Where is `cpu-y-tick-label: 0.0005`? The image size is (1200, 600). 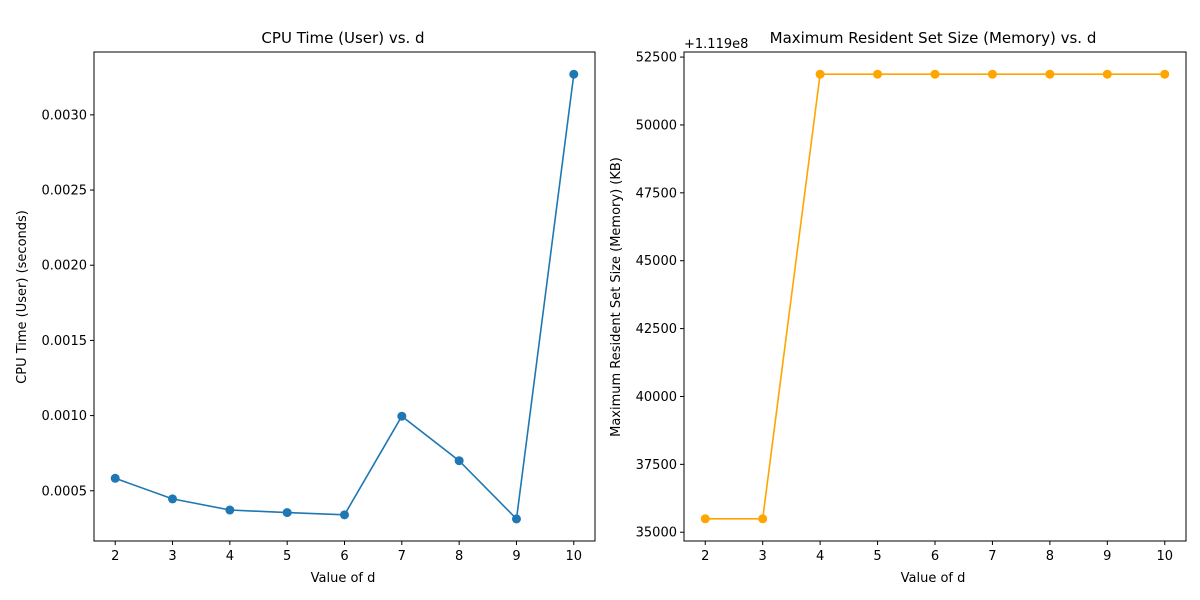 cpu-y-tick-label: 0.0005 is located at coordinates (65, 491).